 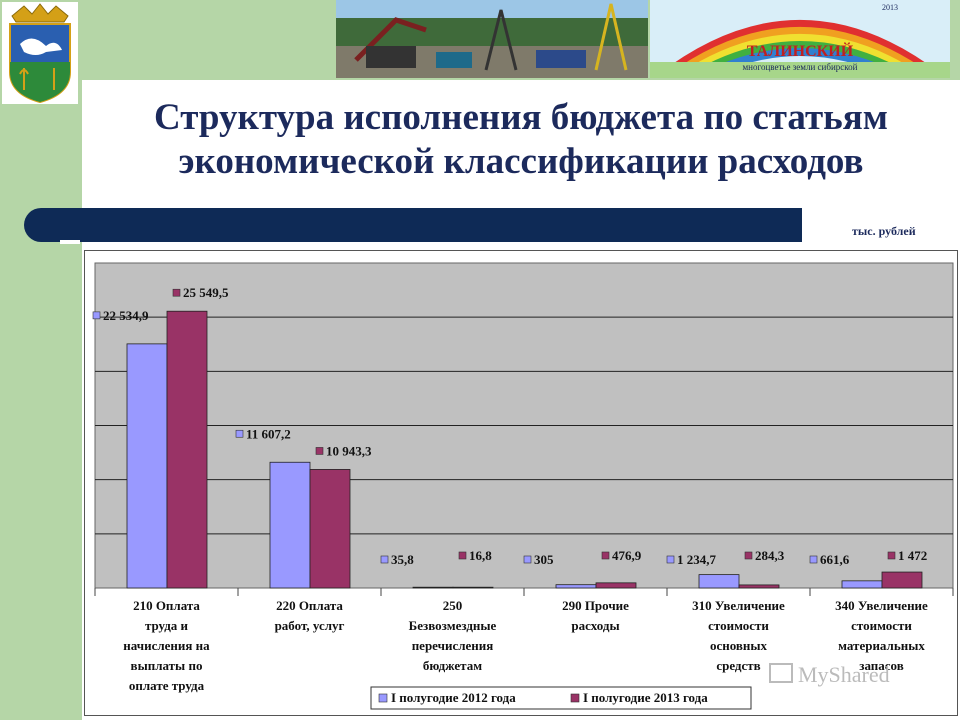 What do you see at coordinates (40, 53) in the screenshot?
I see `coat-of-arms-icon` at bounding box center [40, 53].